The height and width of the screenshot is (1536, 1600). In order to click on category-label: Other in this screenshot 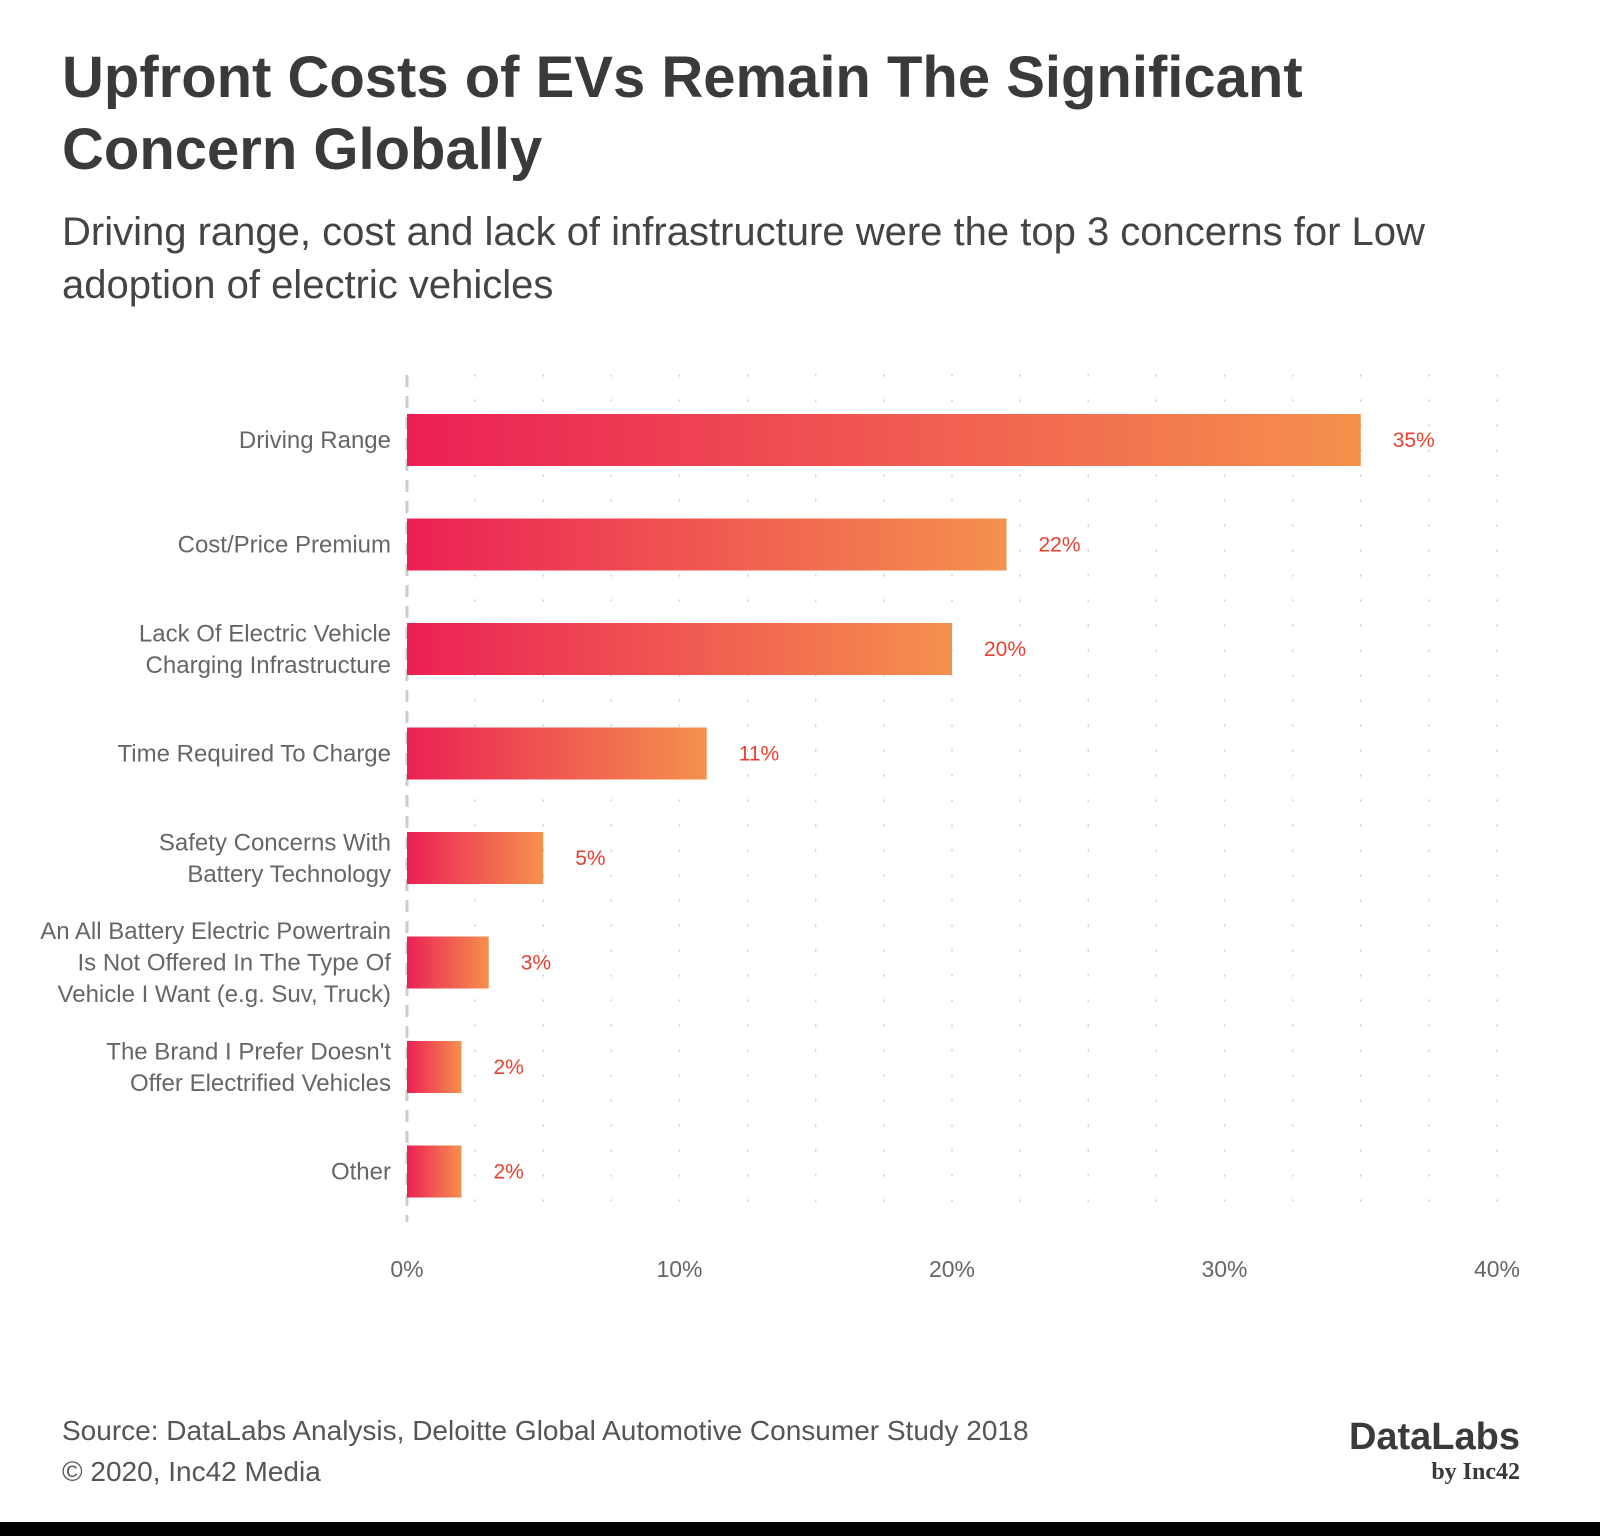, I will do `click(361, 1172)`.